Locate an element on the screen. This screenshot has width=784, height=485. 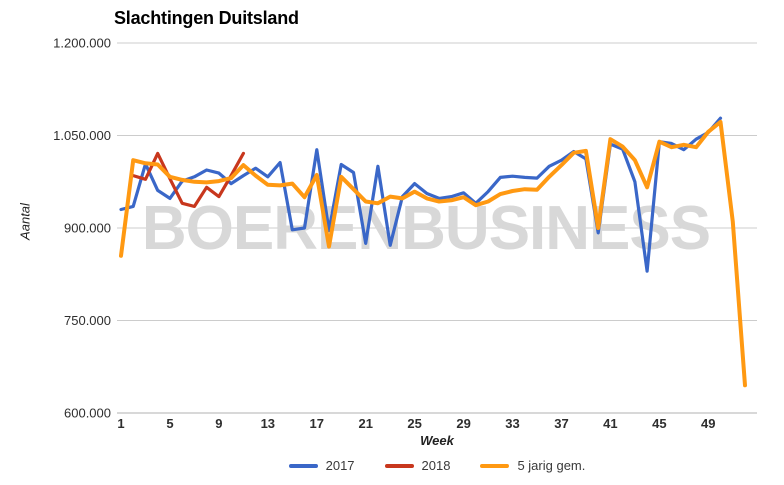
x-tick-label: 29 is located at coordinates (463, 423).